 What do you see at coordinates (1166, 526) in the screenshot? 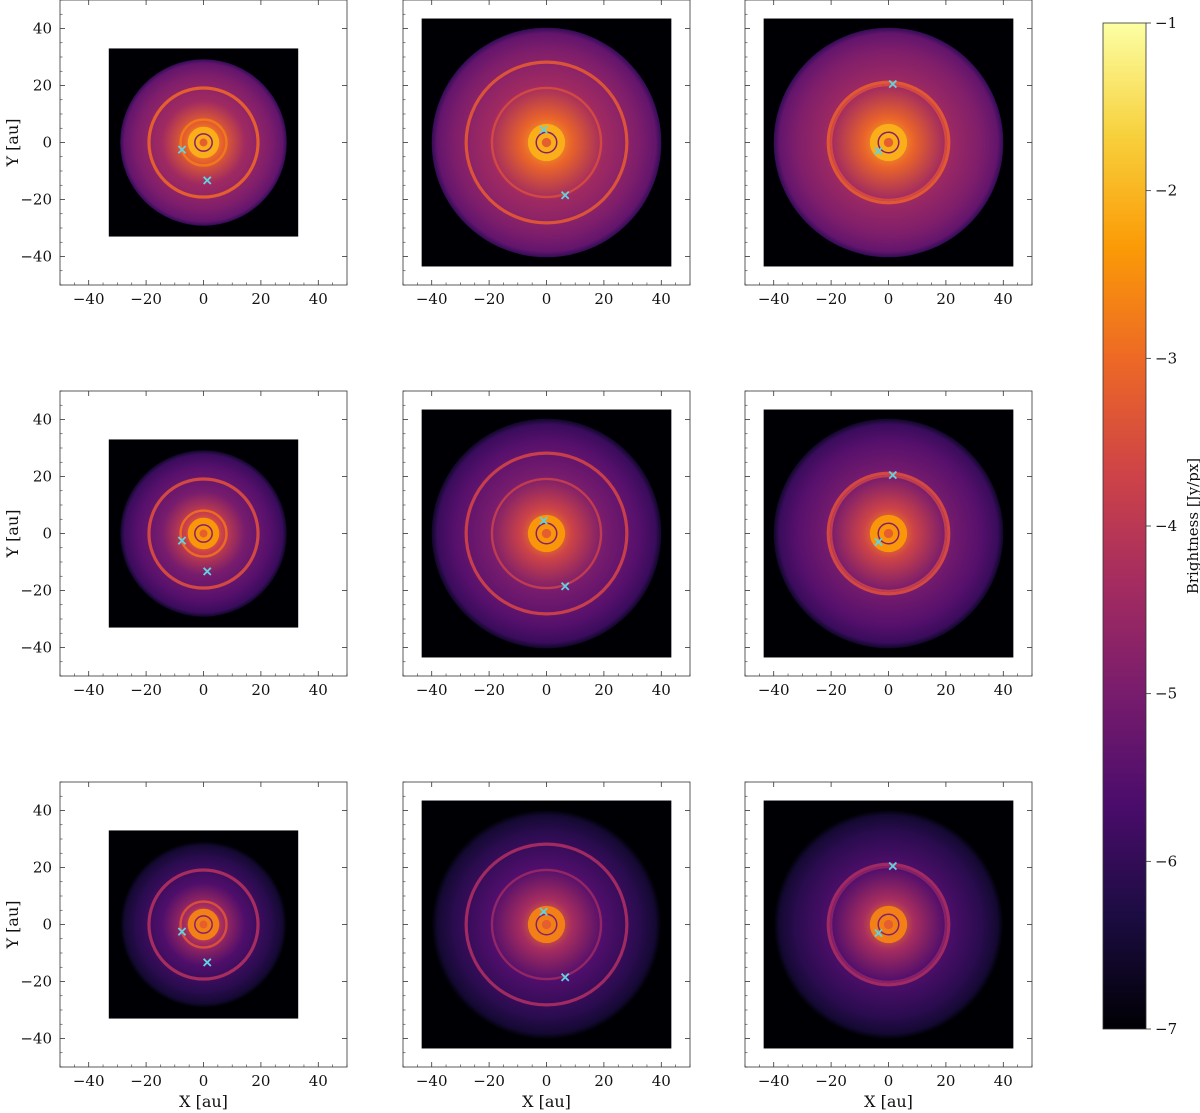
I see `colorbar-tick-label: −4` at bounding box center [1166, 526].